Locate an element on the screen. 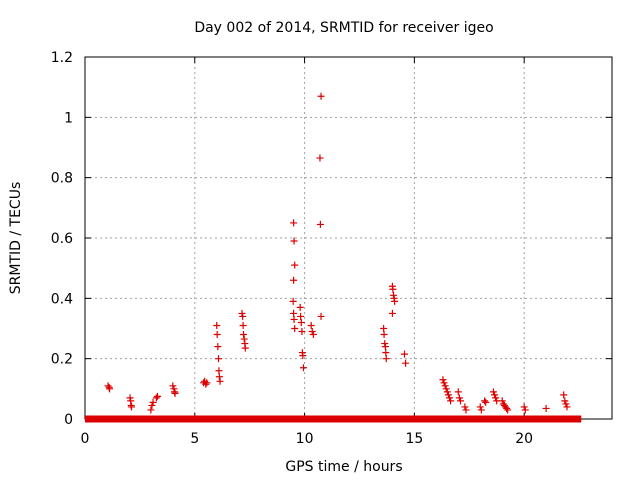 Image resolution: width=640 pixels, height=480 pixels. x-tick-label: 0 is located at coordinates (85, 439).